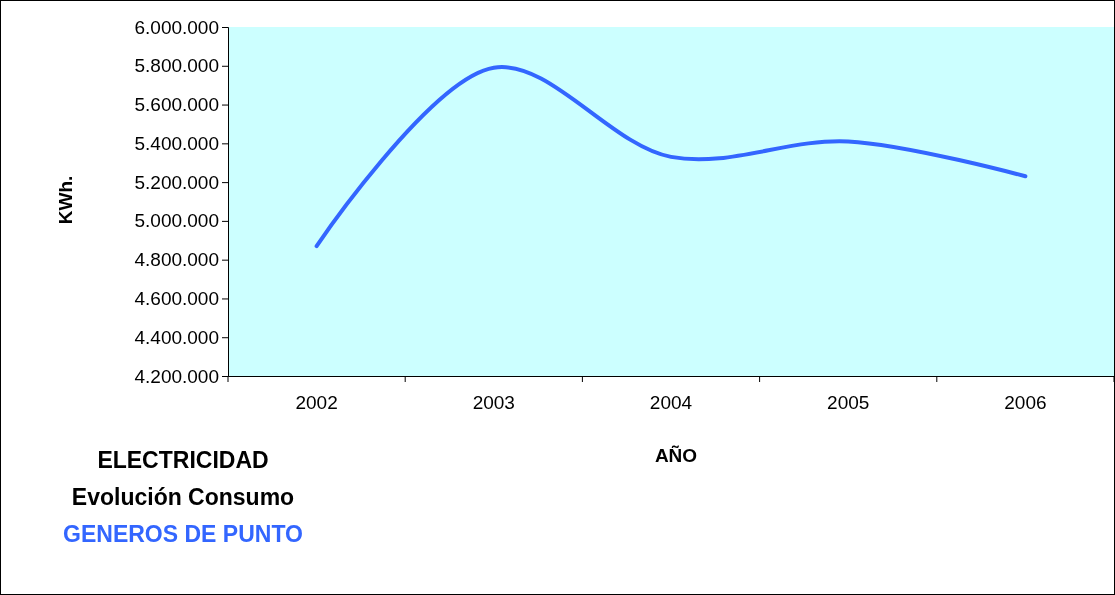  What do you see at coordinates (176, 143) in the screenshot?
I see `y-tick-label: 5.400.000` at bounding box center [176, 143].